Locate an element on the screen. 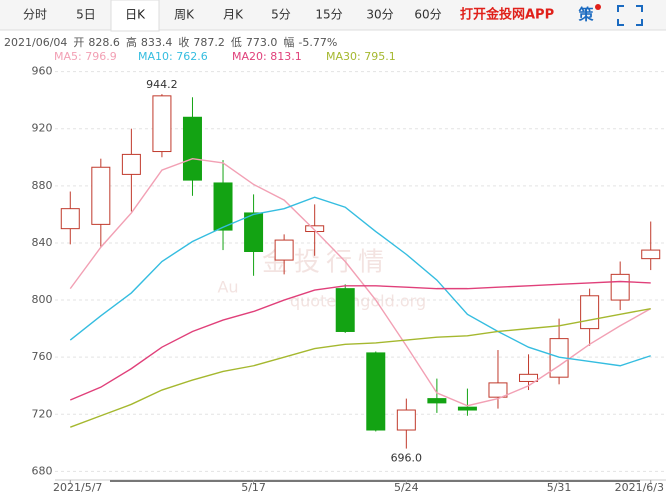  info-part: 833.4 is located at coordinates (157, 42).